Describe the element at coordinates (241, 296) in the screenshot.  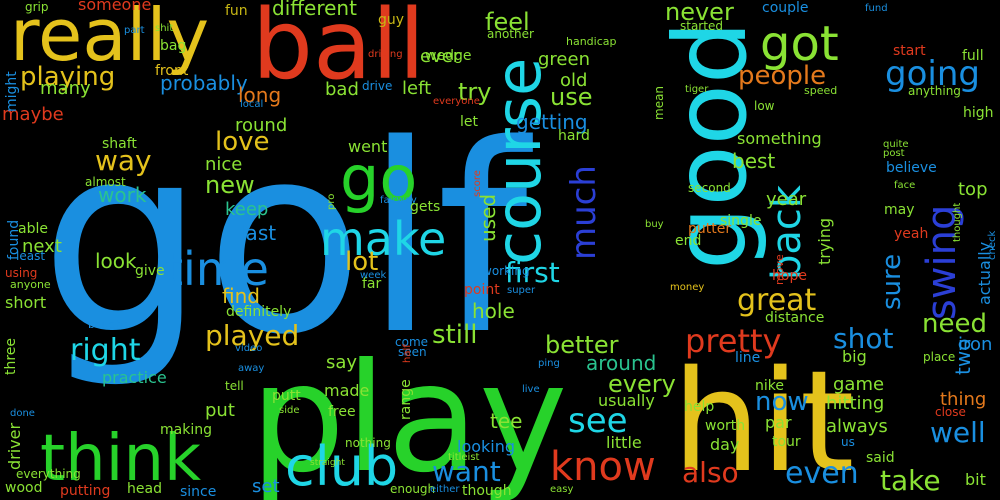
I see `cloud-word: find` at that location.